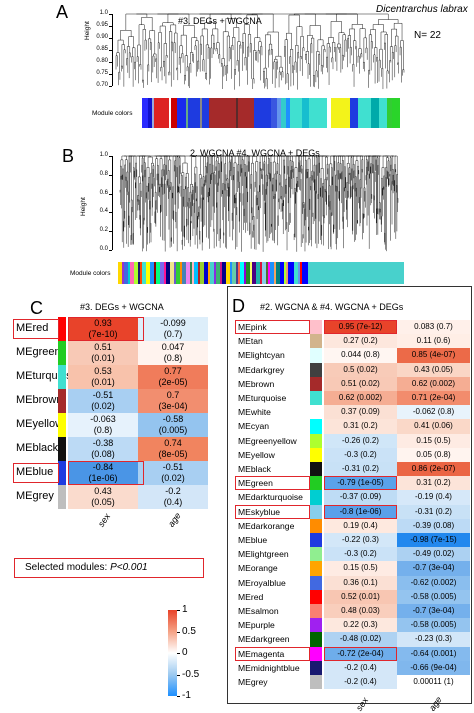 Image resolution: width=474 pixels, height=713 pixels. I want to click on panel-d-cell: 0.43 (0.05), so click(433, 370).